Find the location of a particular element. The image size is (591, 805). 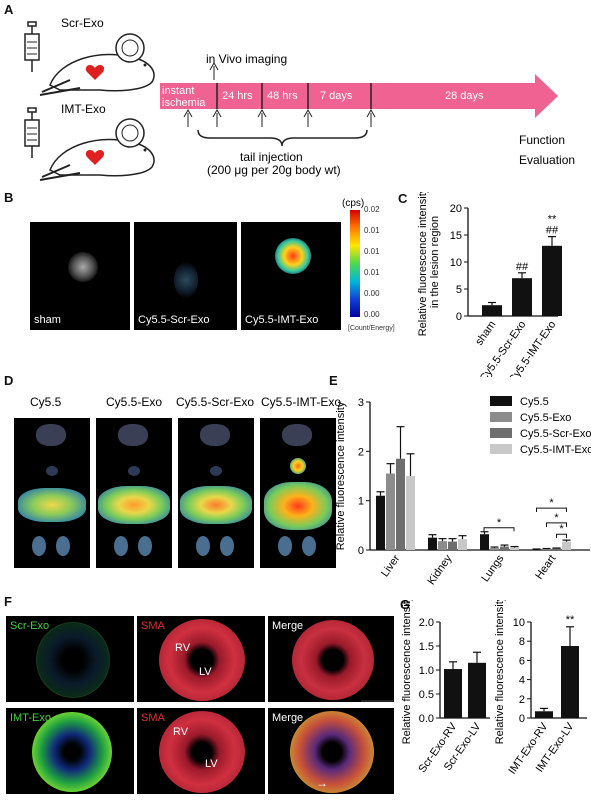

x-tick-label: Heart is located at coordinates (545, 567).